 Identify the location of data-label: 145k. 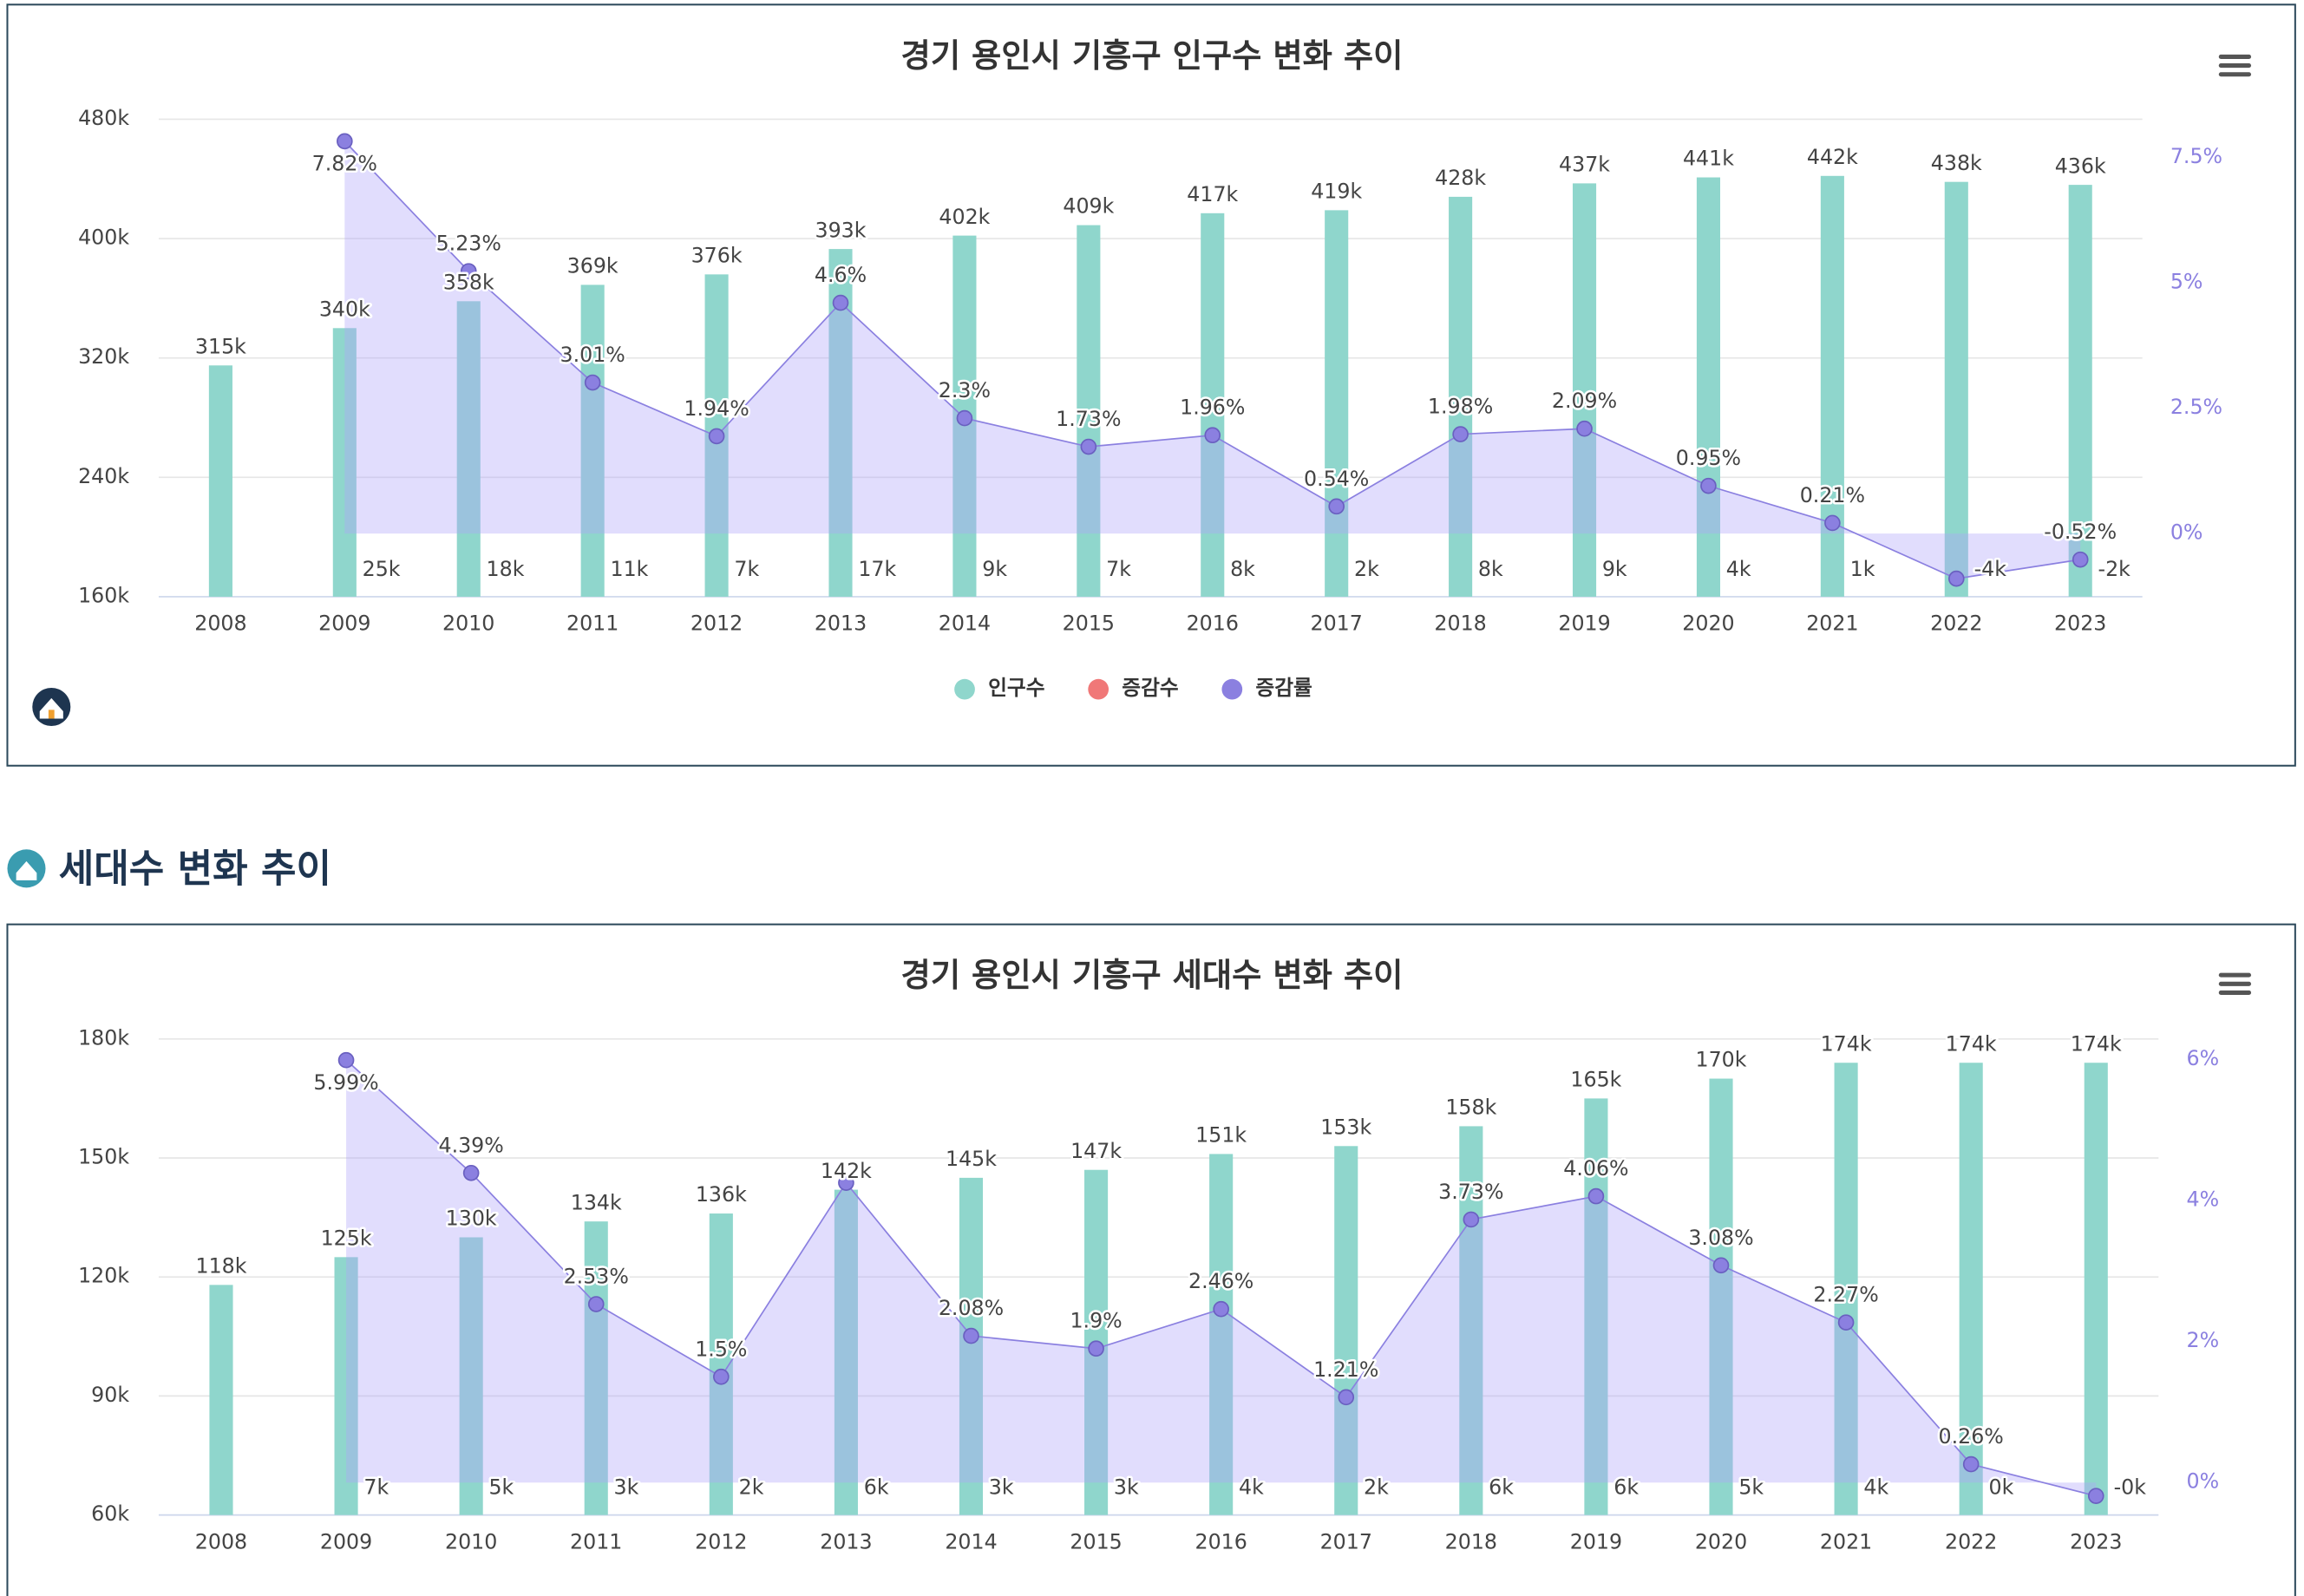
(971, 1159).